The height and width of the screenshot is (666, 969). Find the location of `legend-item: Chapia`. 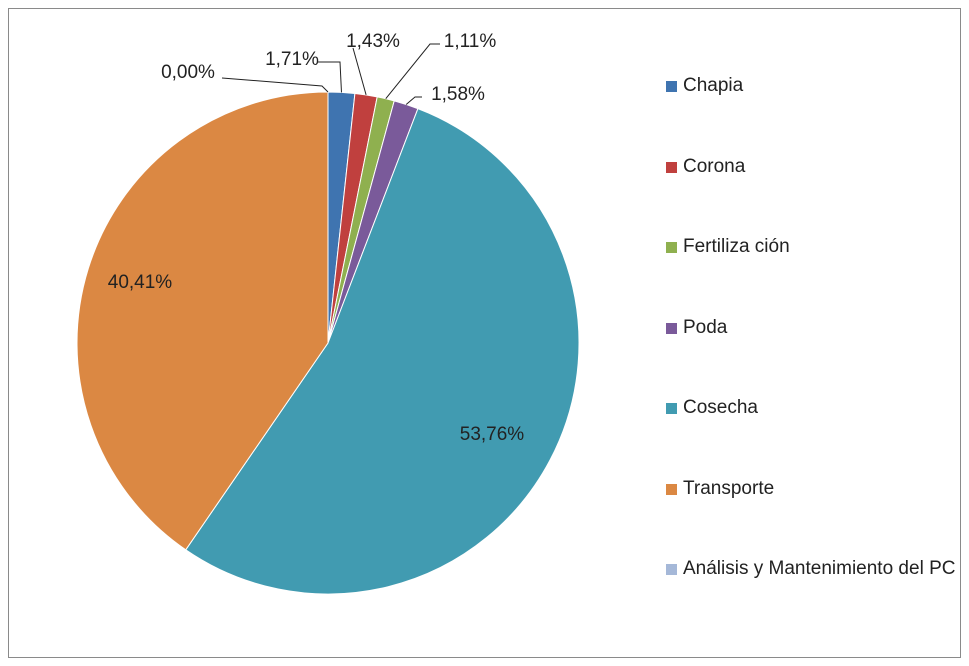

legend-item: Chapia is located at coordinates (816, 86).